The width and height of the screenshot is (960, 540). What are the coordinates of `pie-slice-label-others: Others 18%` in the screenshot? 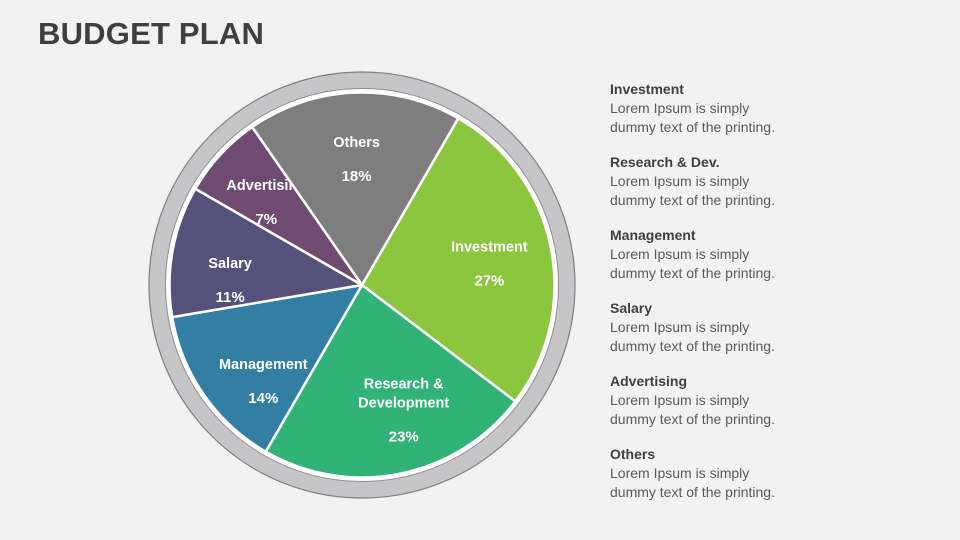 It's located at (356, 160).